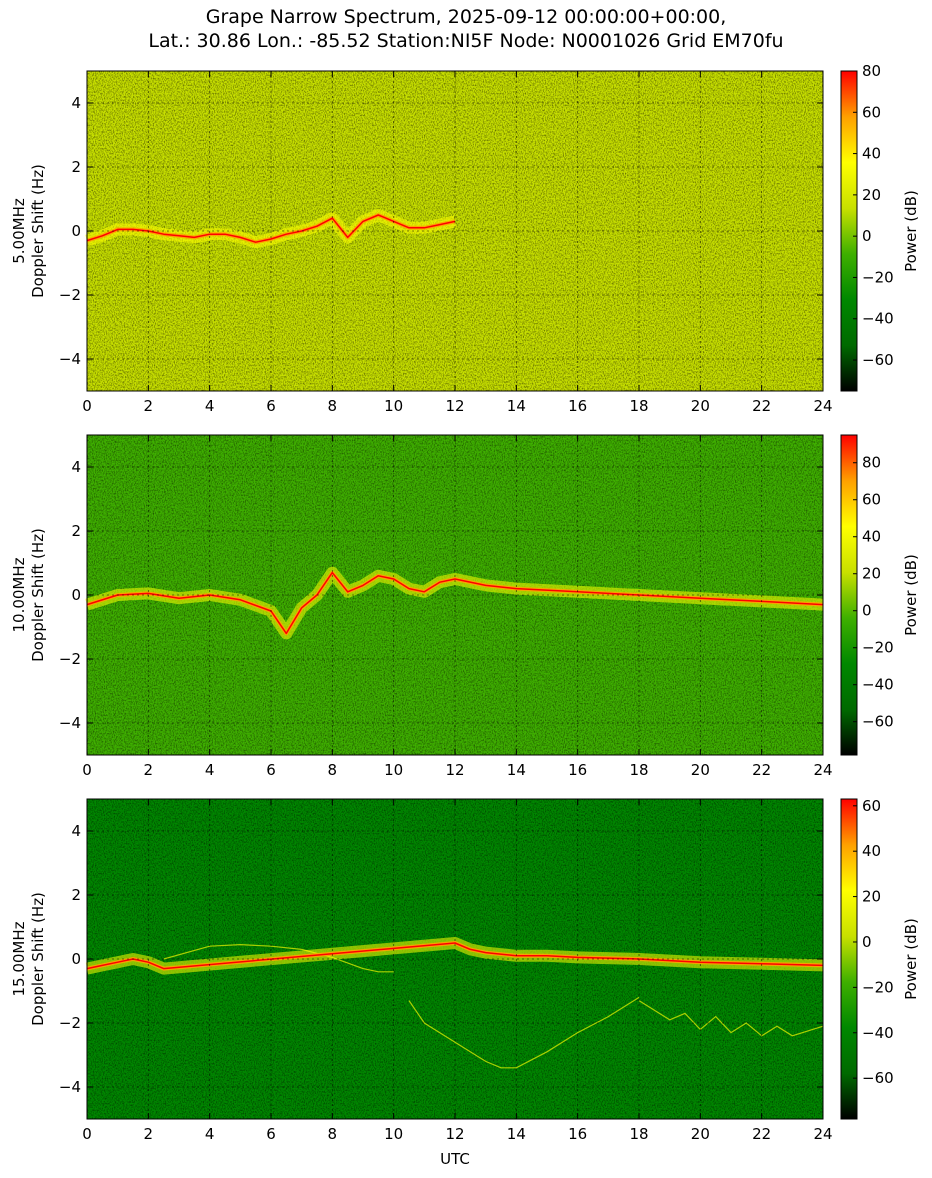 The height and width of the screenshot is (1178, 932). Describe the element at coordinates (19, 231) in the screenshot. I see `band-label: 5.00MHz` at that location.